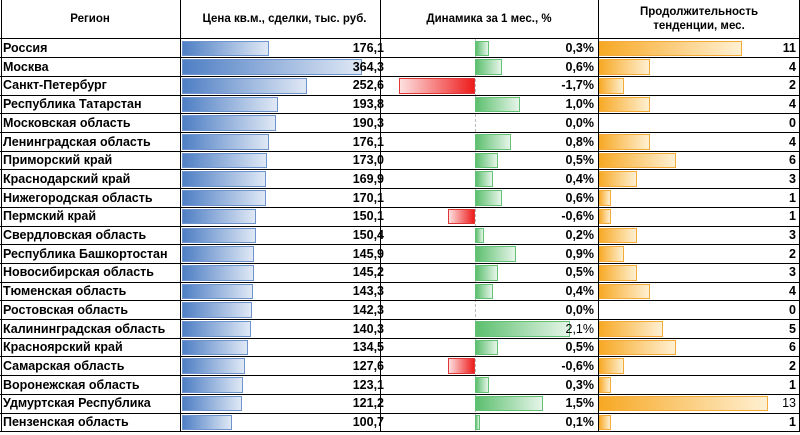 This screenshot has height=435, width=800. I want to click on duration-value: 6, so click(792, 160).